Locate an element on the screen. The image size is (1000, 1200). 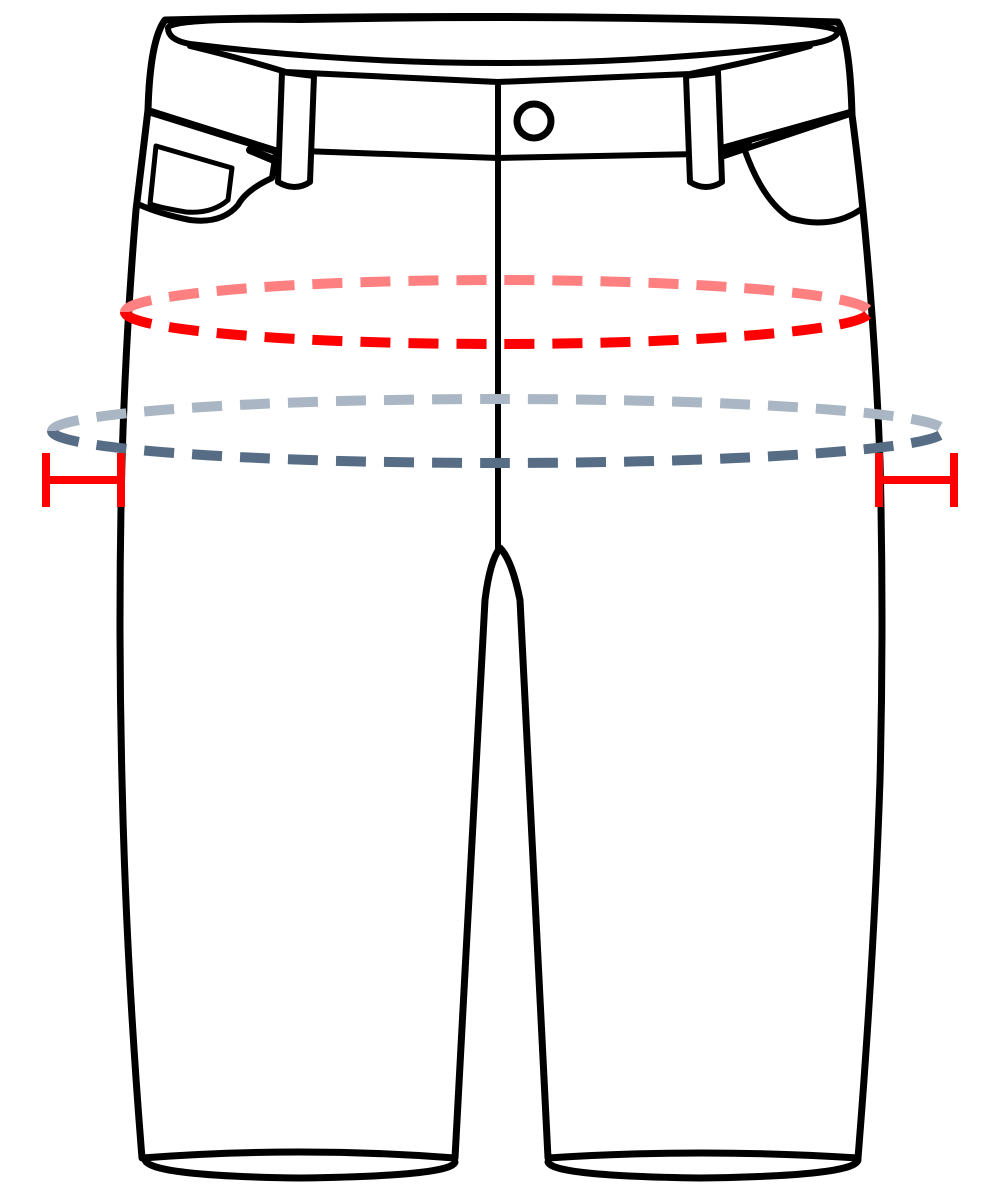
thigh-ellipse-front is located at coordinates (498, 448).